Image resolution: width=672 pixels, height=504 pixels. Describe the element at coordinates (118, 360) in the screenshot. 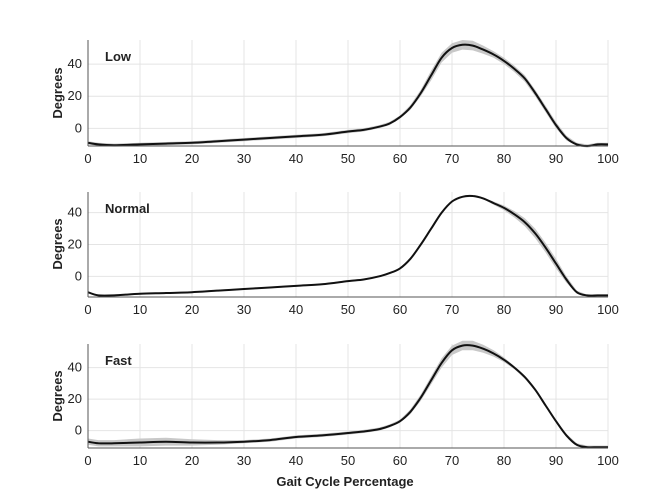

I see `panel-title: Fast` at that location.